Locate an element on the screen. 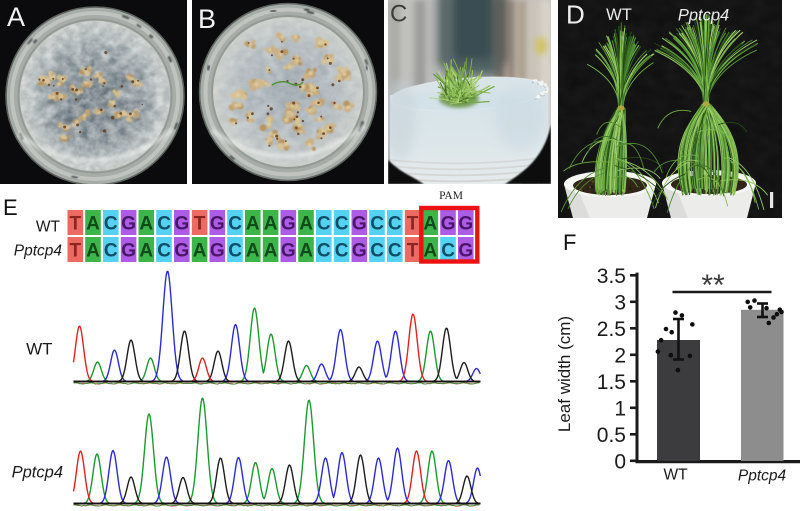 This screenshot has width=800, height=511. svg-text: 2.5 is located at coordinates (611, 329).